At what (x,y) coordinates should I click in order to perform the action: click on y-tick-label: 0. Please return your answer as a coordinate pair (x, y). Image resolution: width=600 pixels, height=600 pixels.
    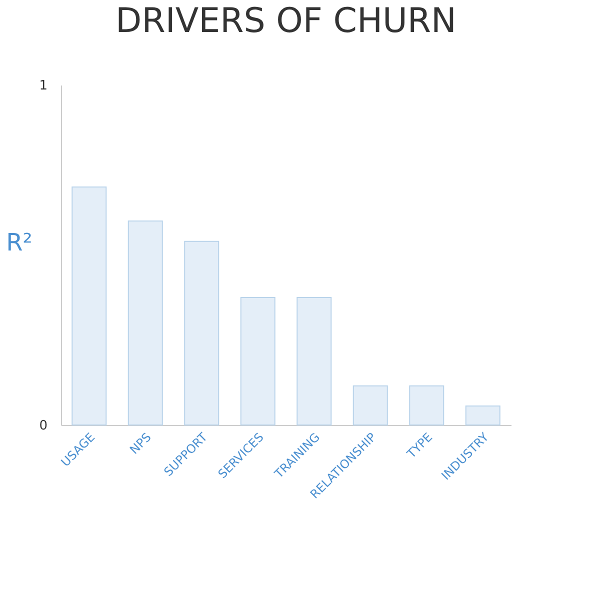
    Looking at the image, I should click on (43, 426).